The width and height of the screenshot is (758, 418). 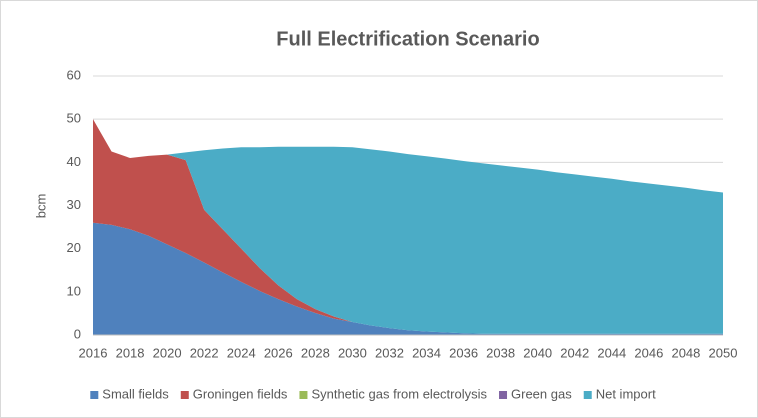 I want to click on x-tick-label: 2050, so click(x=723, y=352).